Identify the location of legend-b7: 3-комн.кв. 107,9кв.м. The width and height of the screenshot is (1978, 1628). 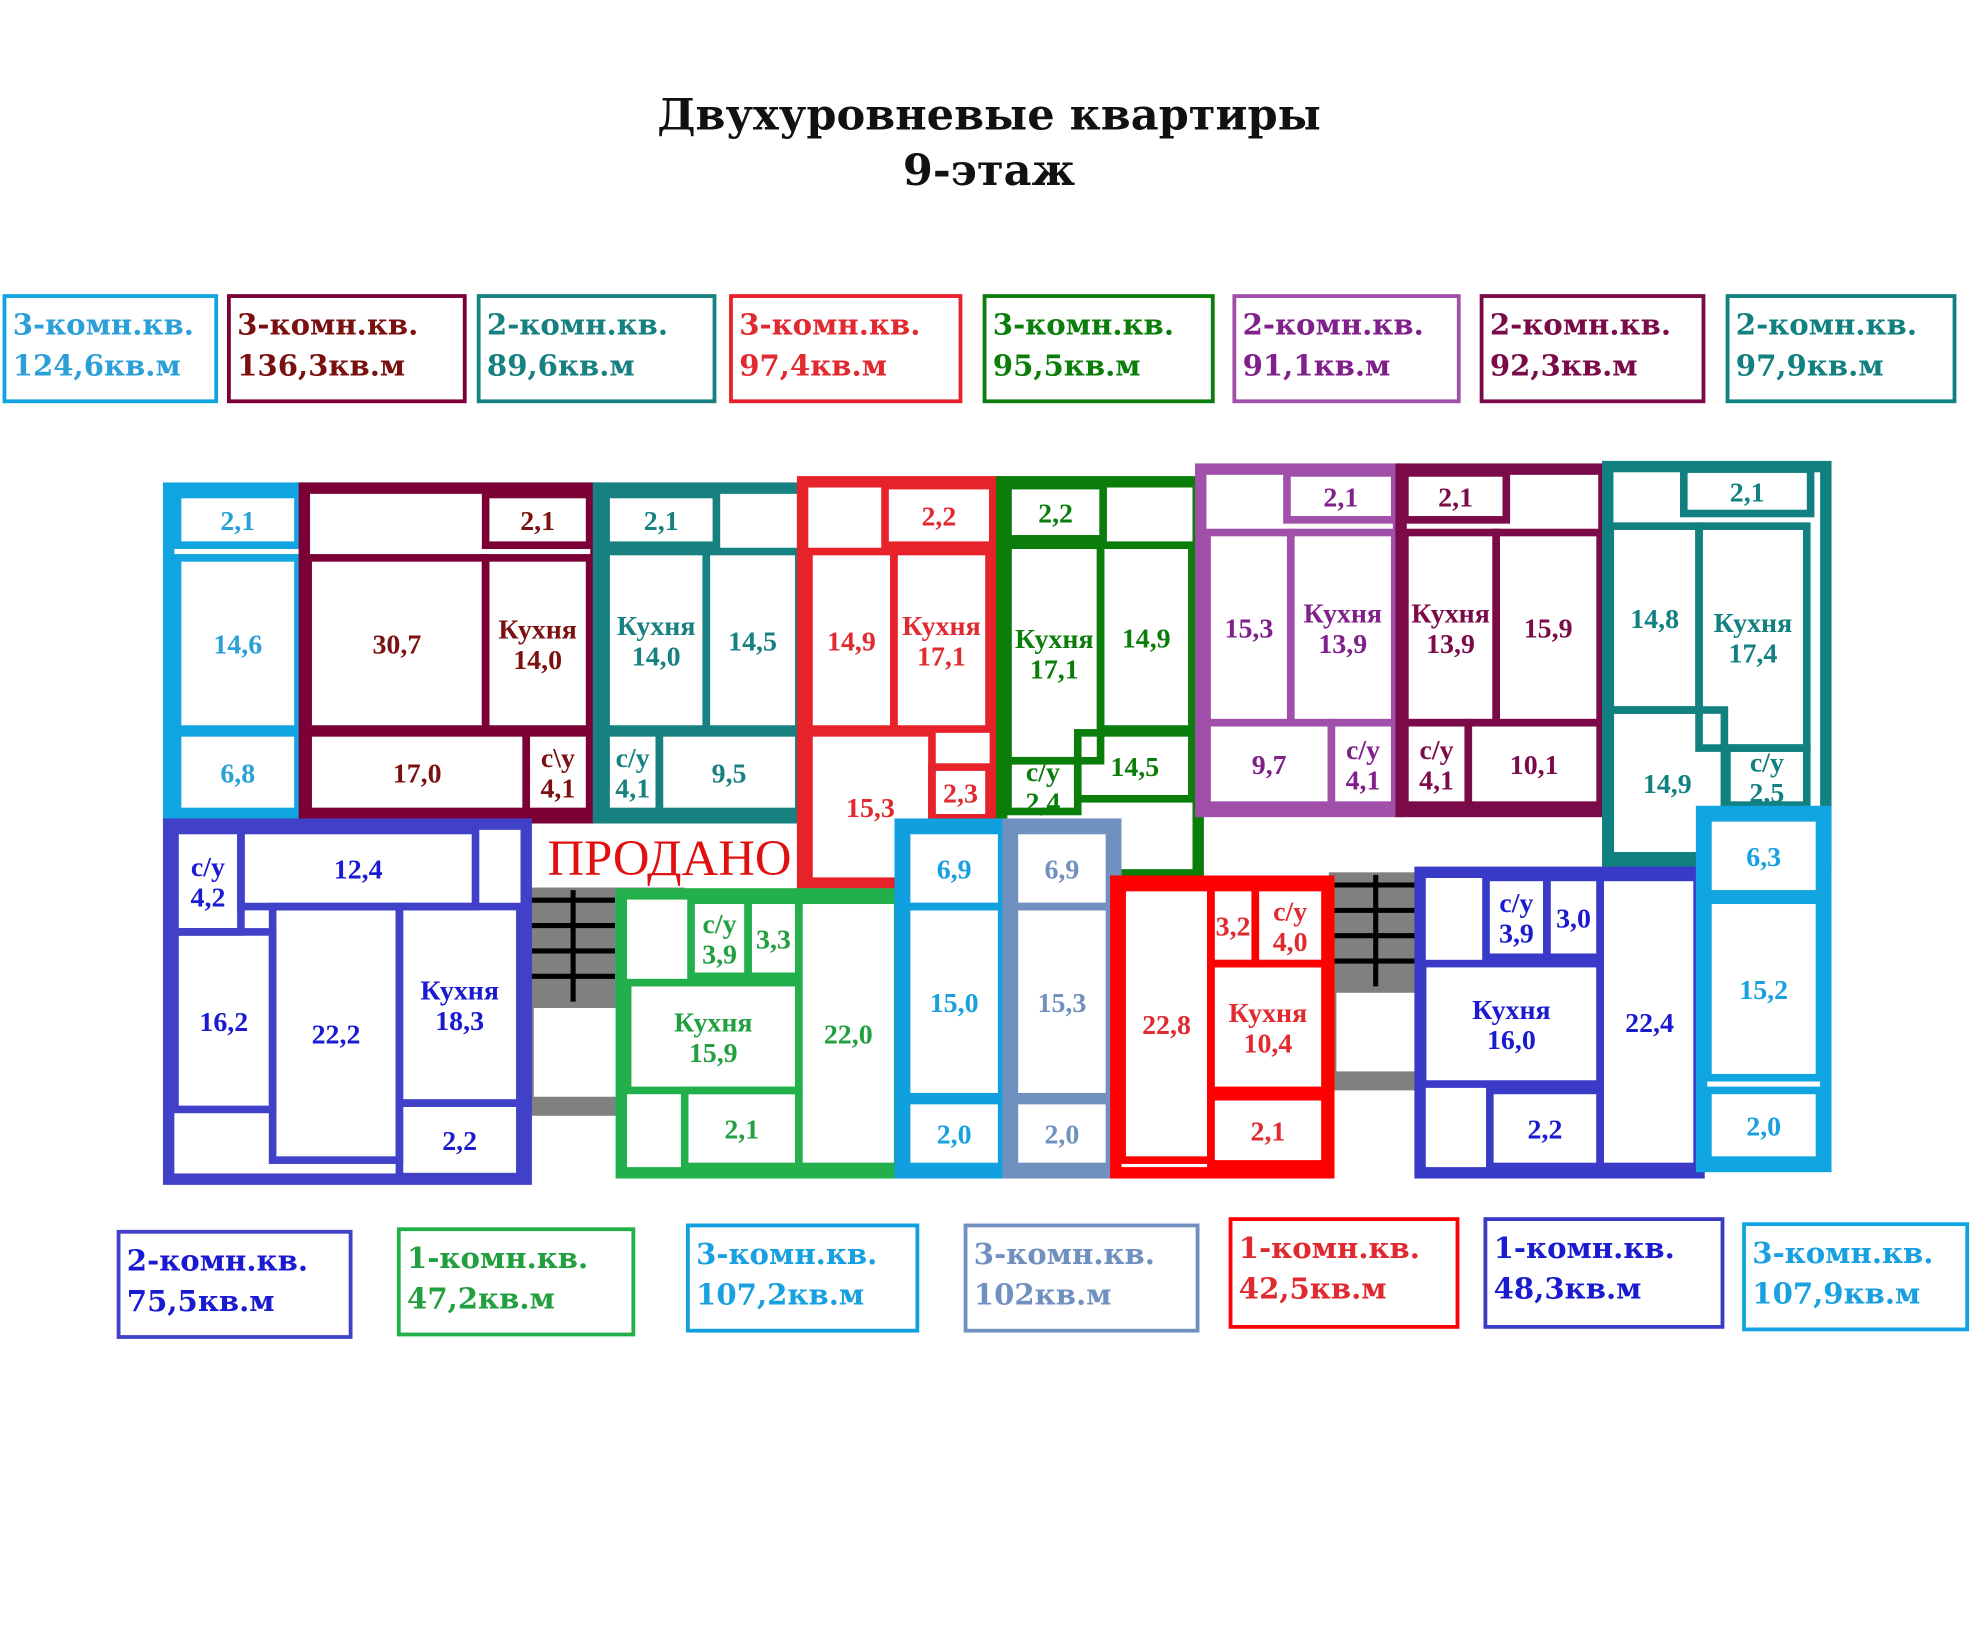
(1856, 1277).